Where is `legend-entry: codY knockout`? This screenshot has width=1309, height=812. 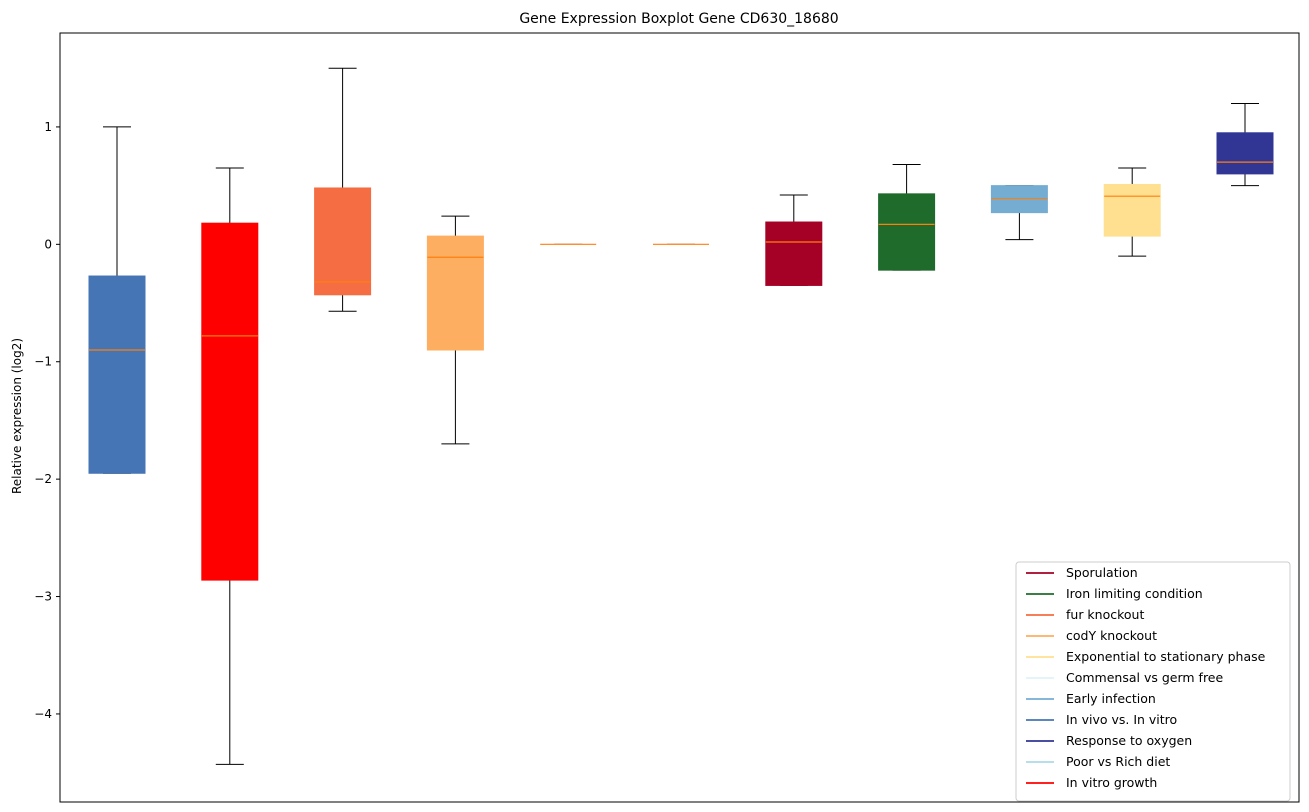
legend-entry: codY knockout is located at coordinates (1091, 635).